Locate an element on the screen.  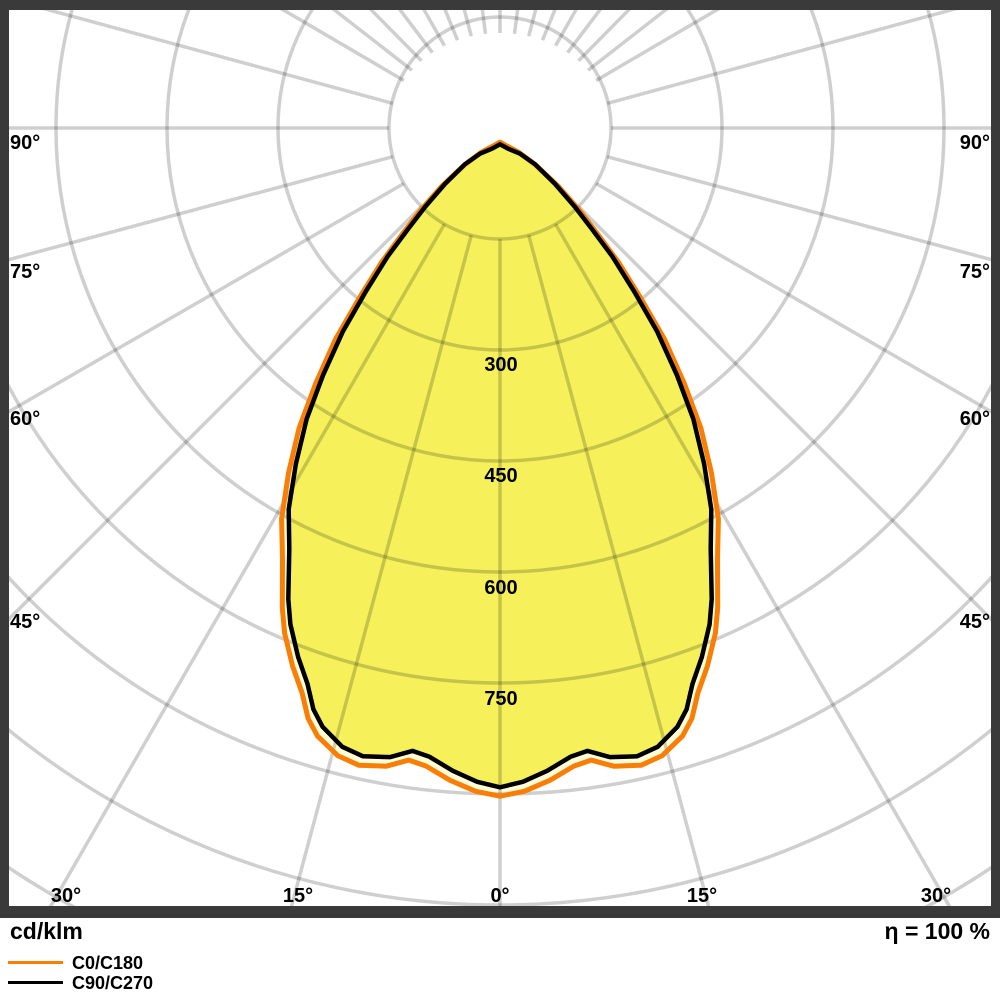
frame-left is located at coordinates (4, 459).